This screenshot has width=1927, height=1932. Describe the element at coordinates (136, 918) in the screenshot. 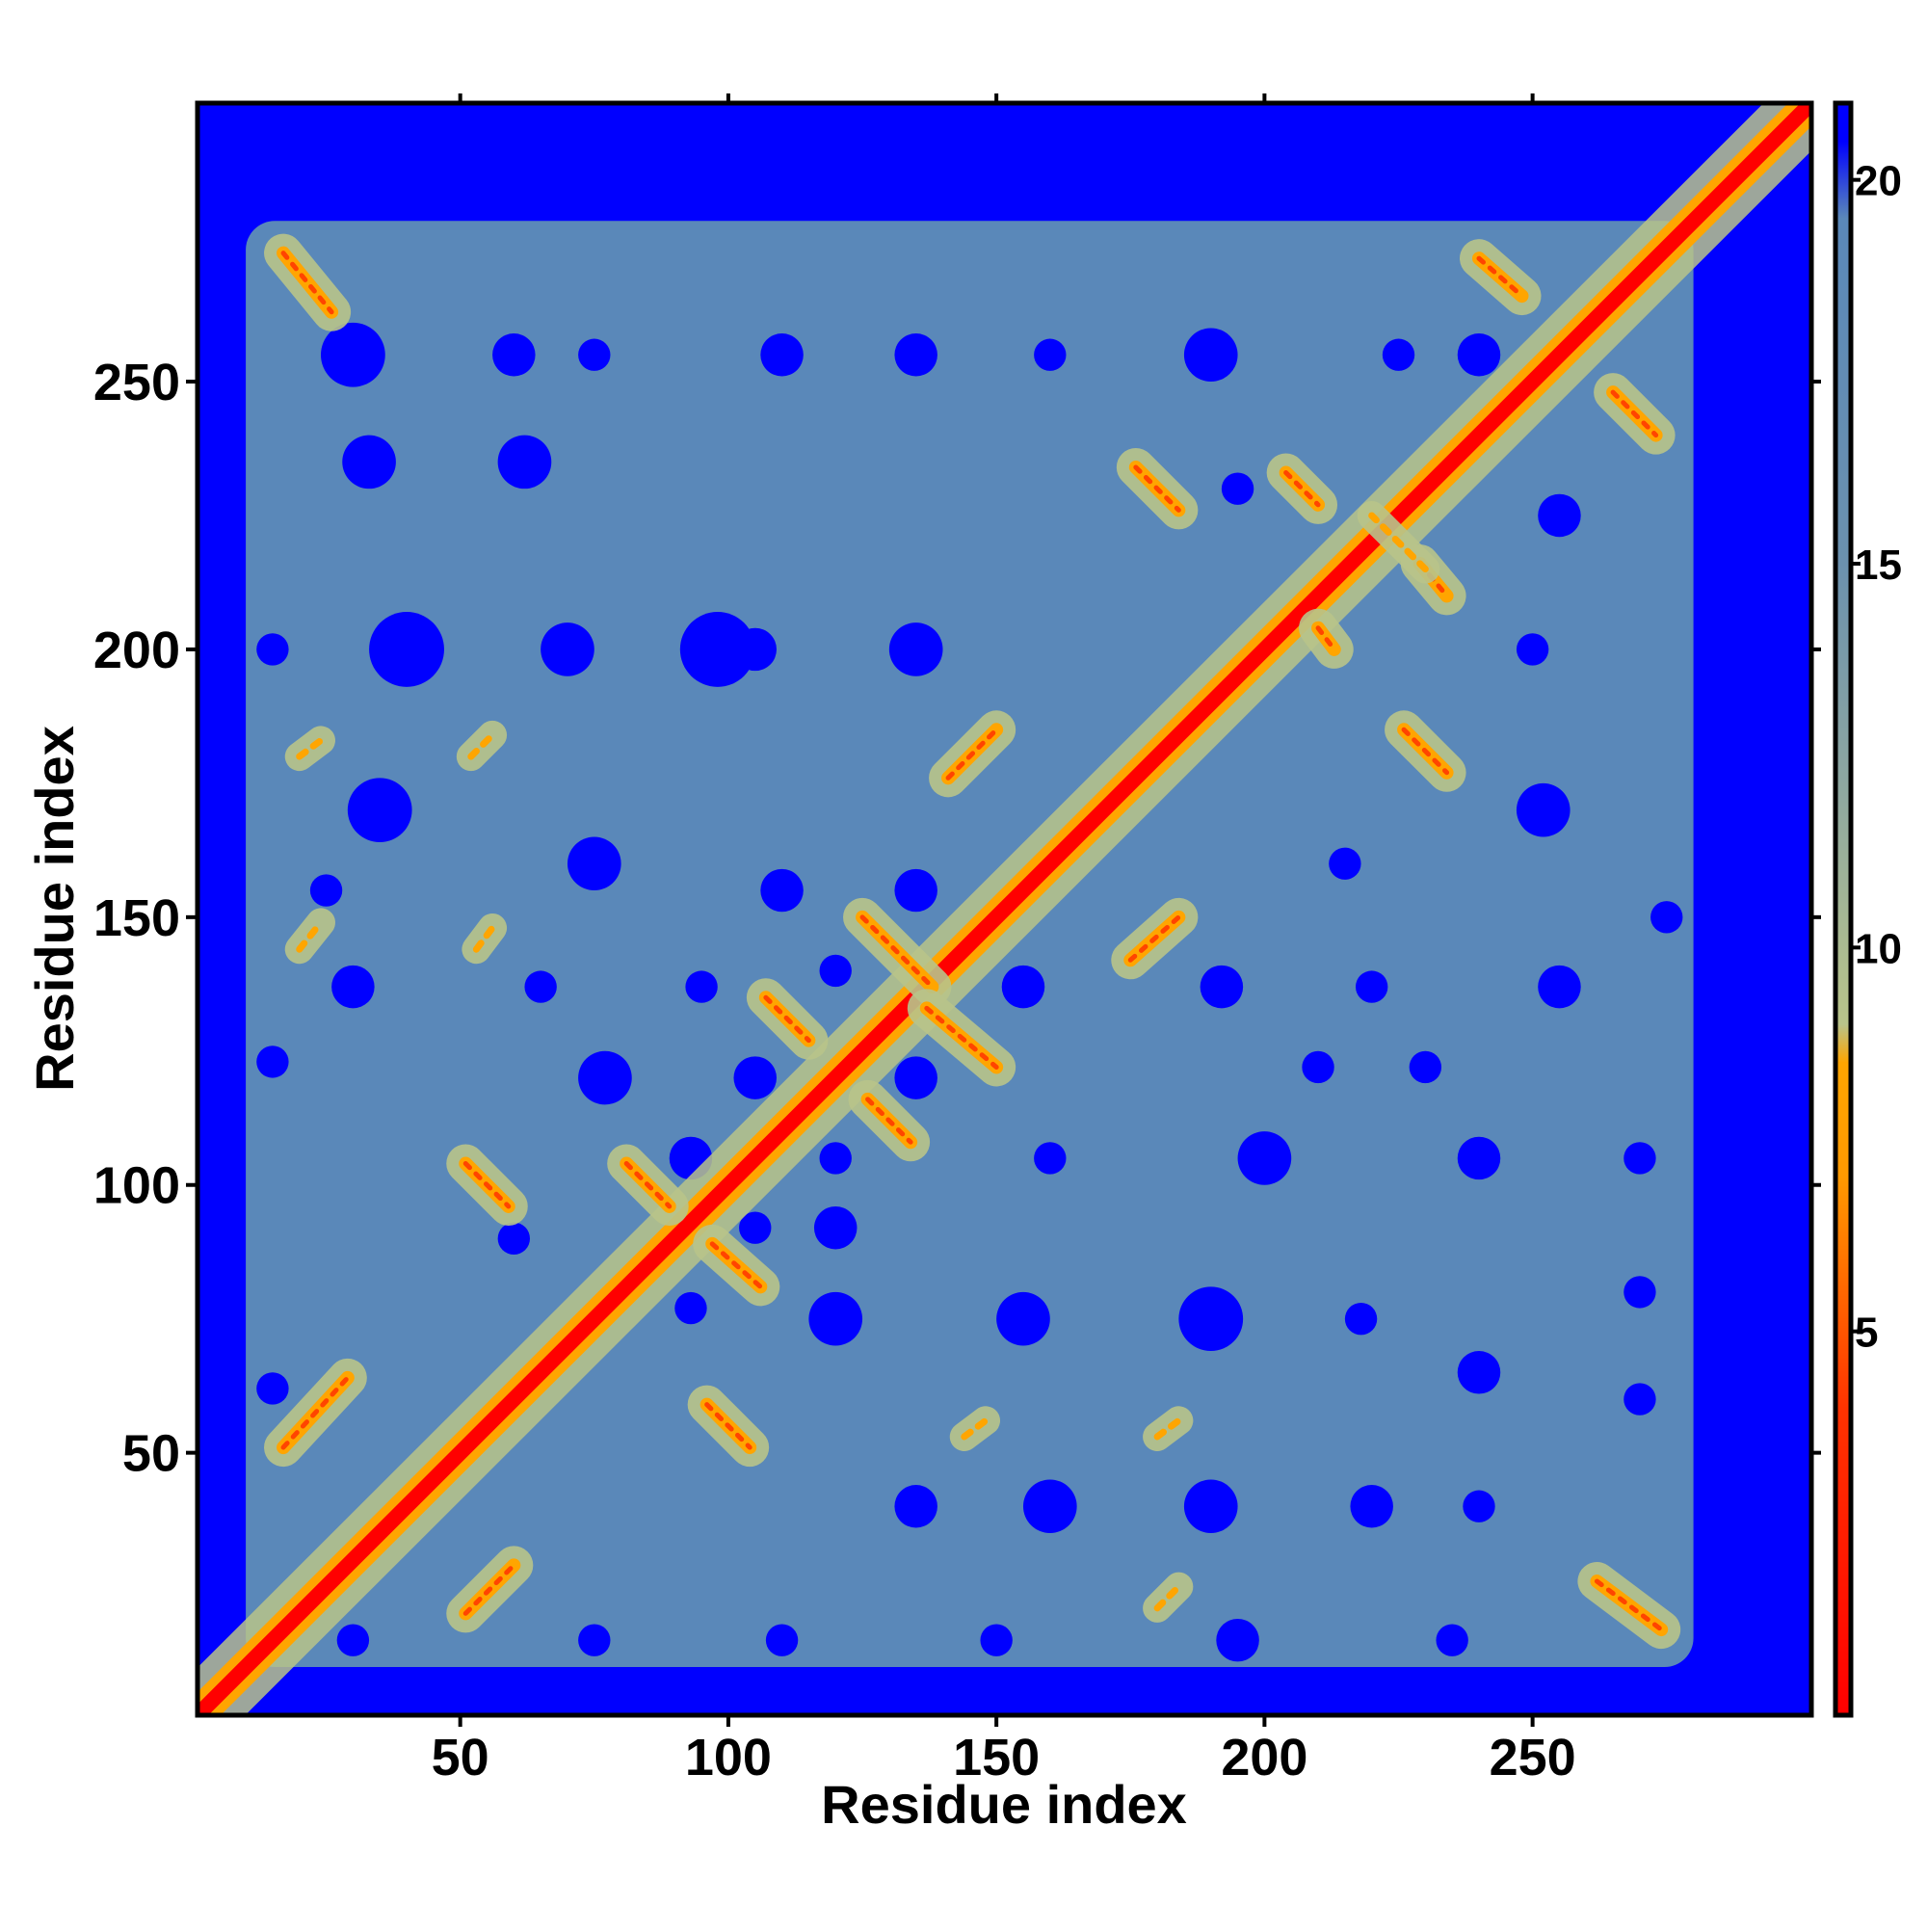

I see `y-tick-label-150: 150` at that location.